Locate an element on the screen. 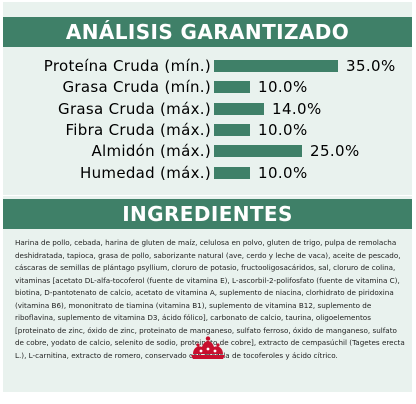  analysis-row-label: Proteína Cruda (mín.) is located at coordinates (127, 66).